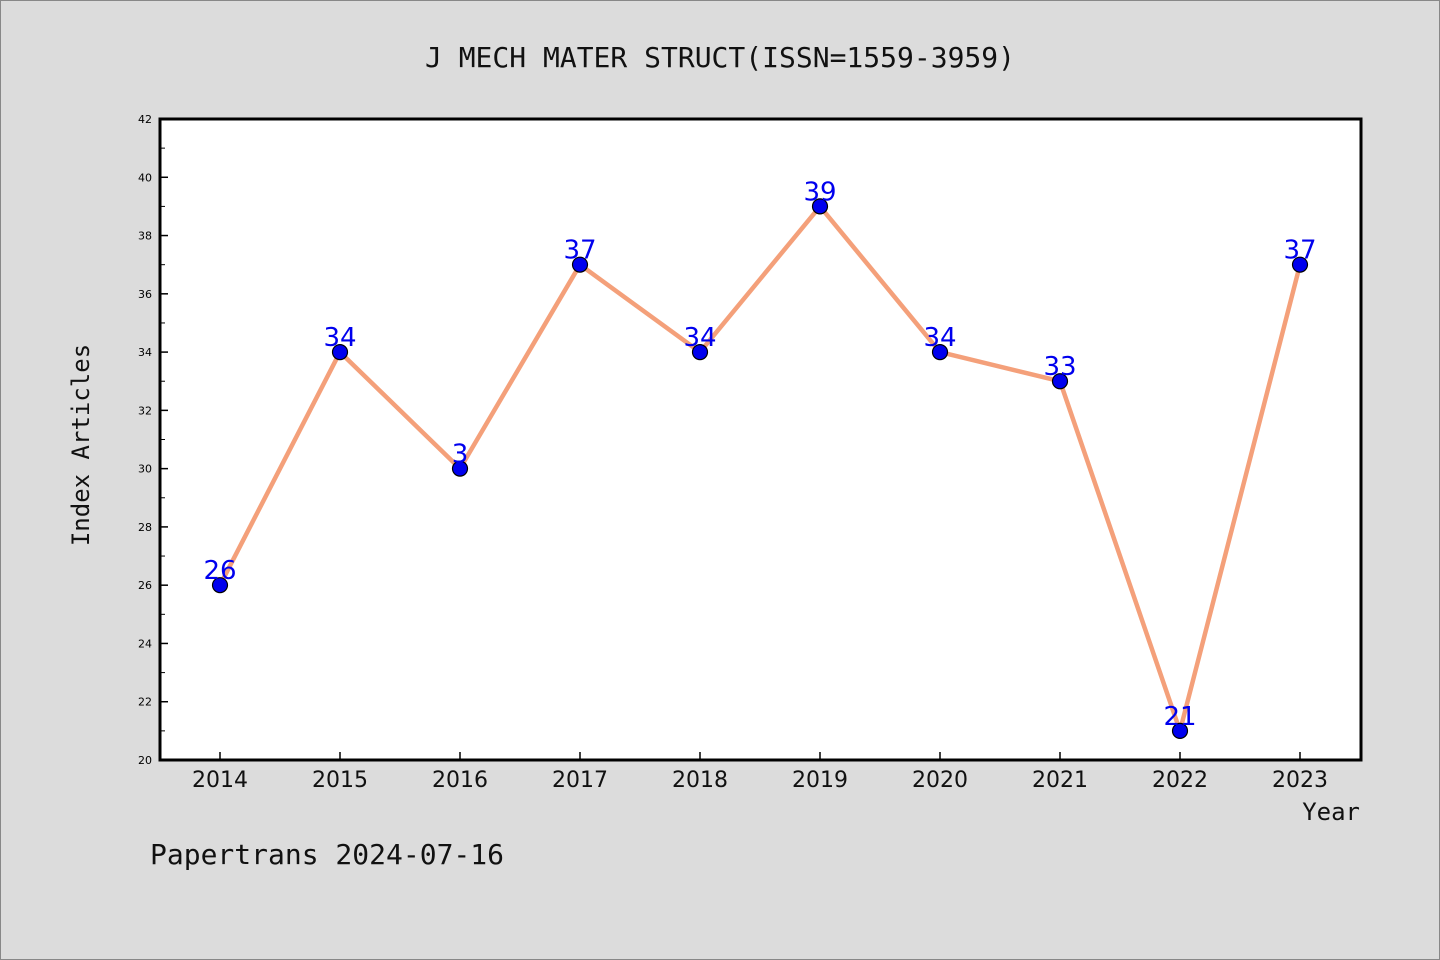 This screenshot has height=960, width=1440. What do you see at coordinates (219, 571) in the screenshot?
I see `data-label: 26` at bounding box center [219, 571].